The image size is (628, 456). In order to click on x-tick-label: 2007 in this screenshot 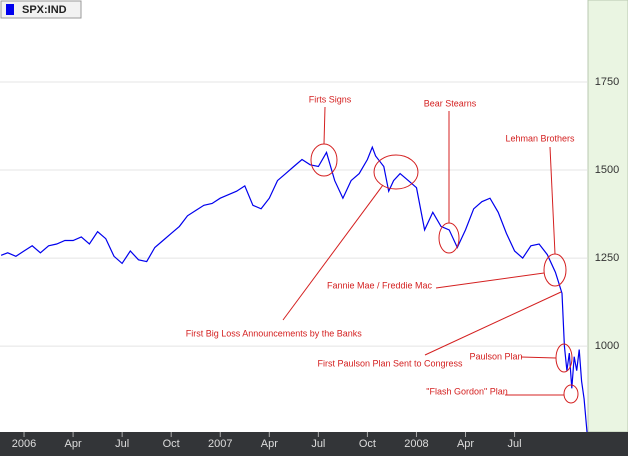, I will do `click(220, 444)`.